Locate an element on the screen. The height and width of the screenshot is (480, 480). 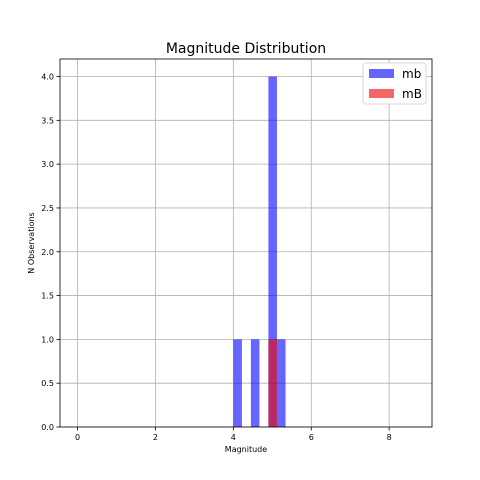
y-tick-label: 3.0 is located at coordinates (47, 164).